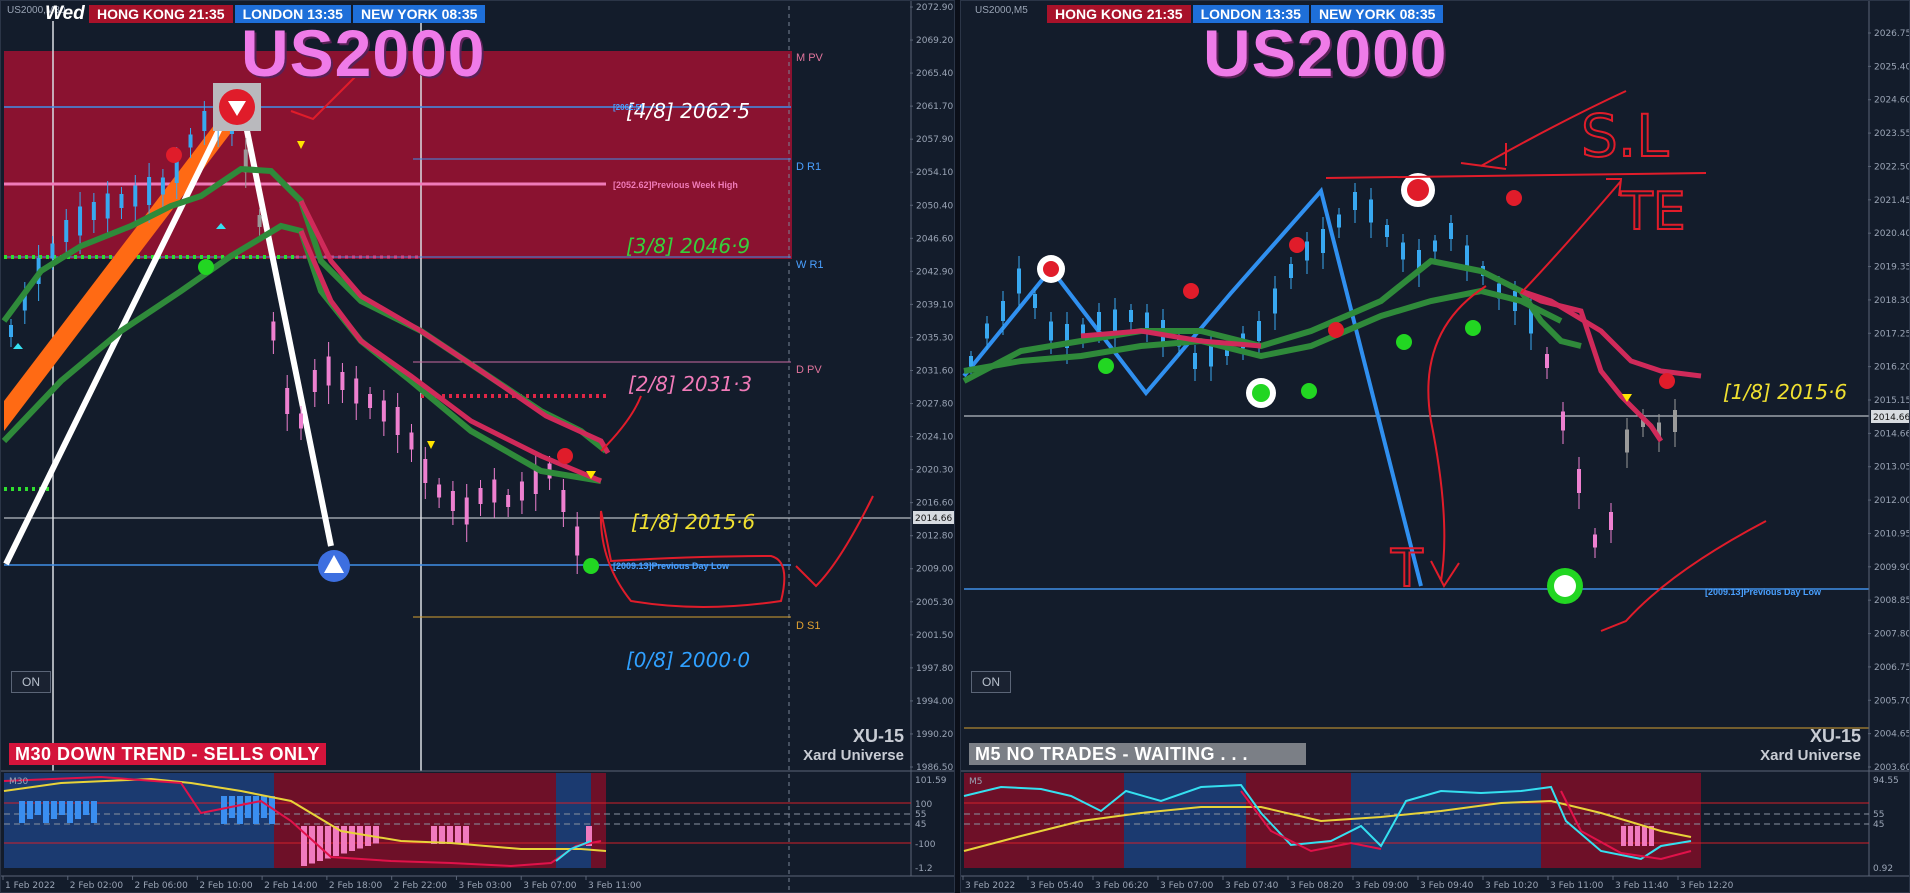  I want to click on price-tick-label: 2016.20, so click(1892, 368).